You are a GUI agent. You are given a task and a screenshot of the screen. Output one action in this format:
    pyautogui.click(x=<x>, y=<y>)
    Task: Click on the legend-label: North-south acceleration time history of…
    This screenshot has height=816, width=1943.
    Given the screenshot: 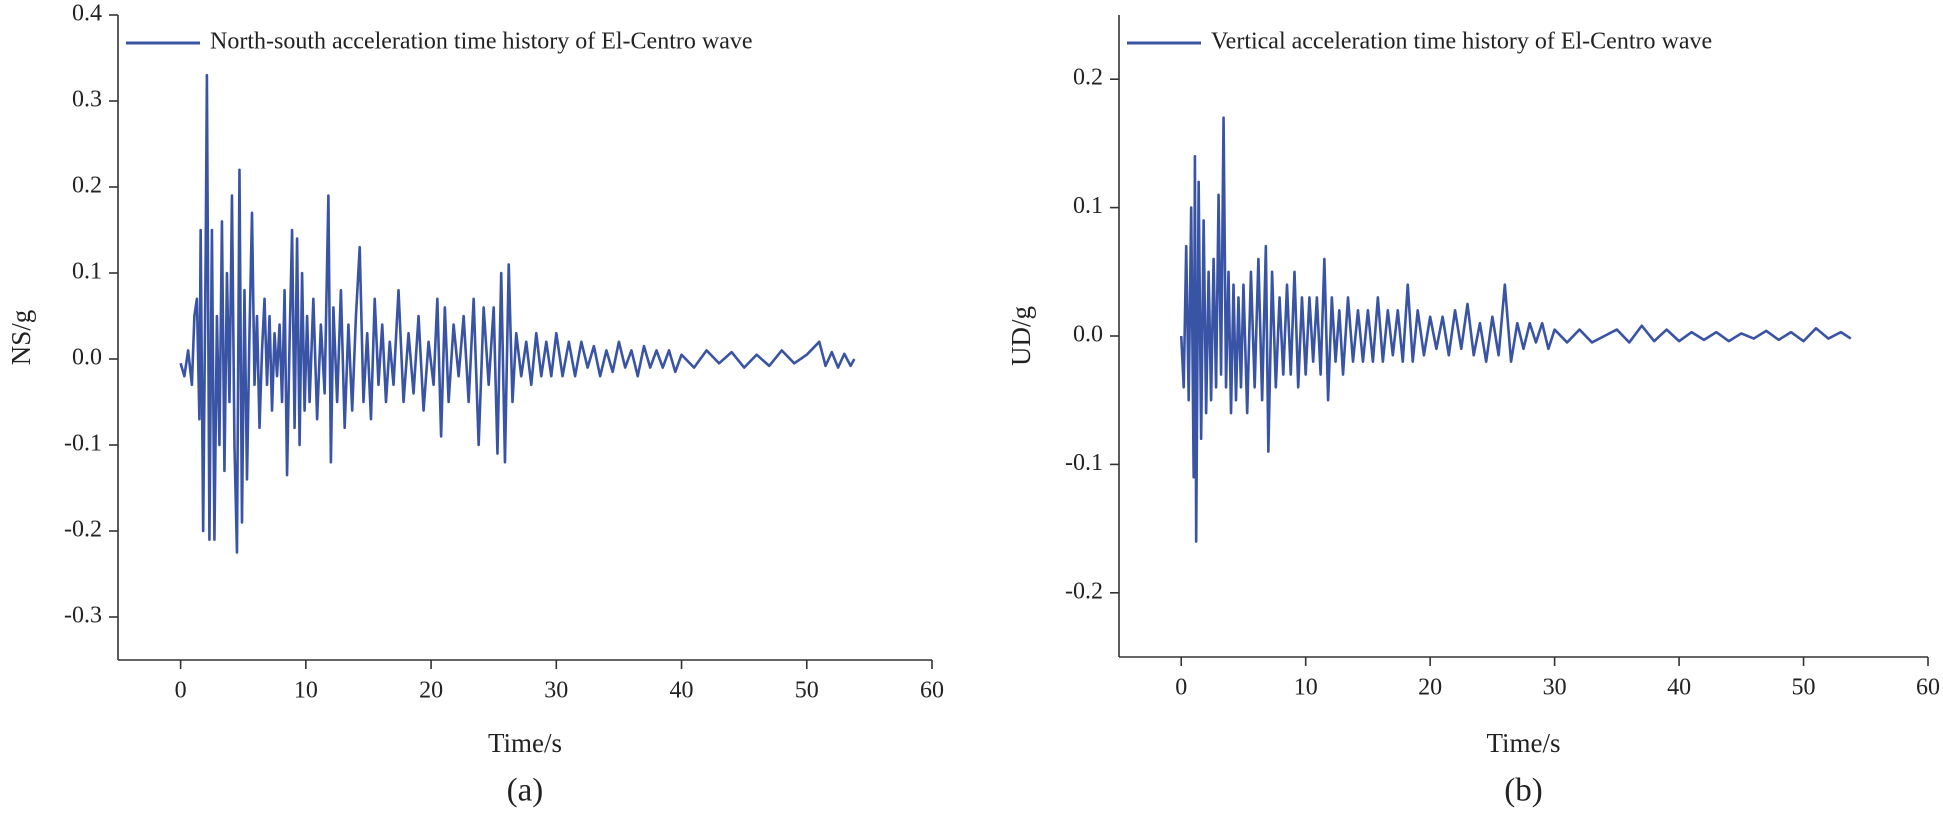 What is the action you would take?
    pyautogui.click(x=481, y=42)
    